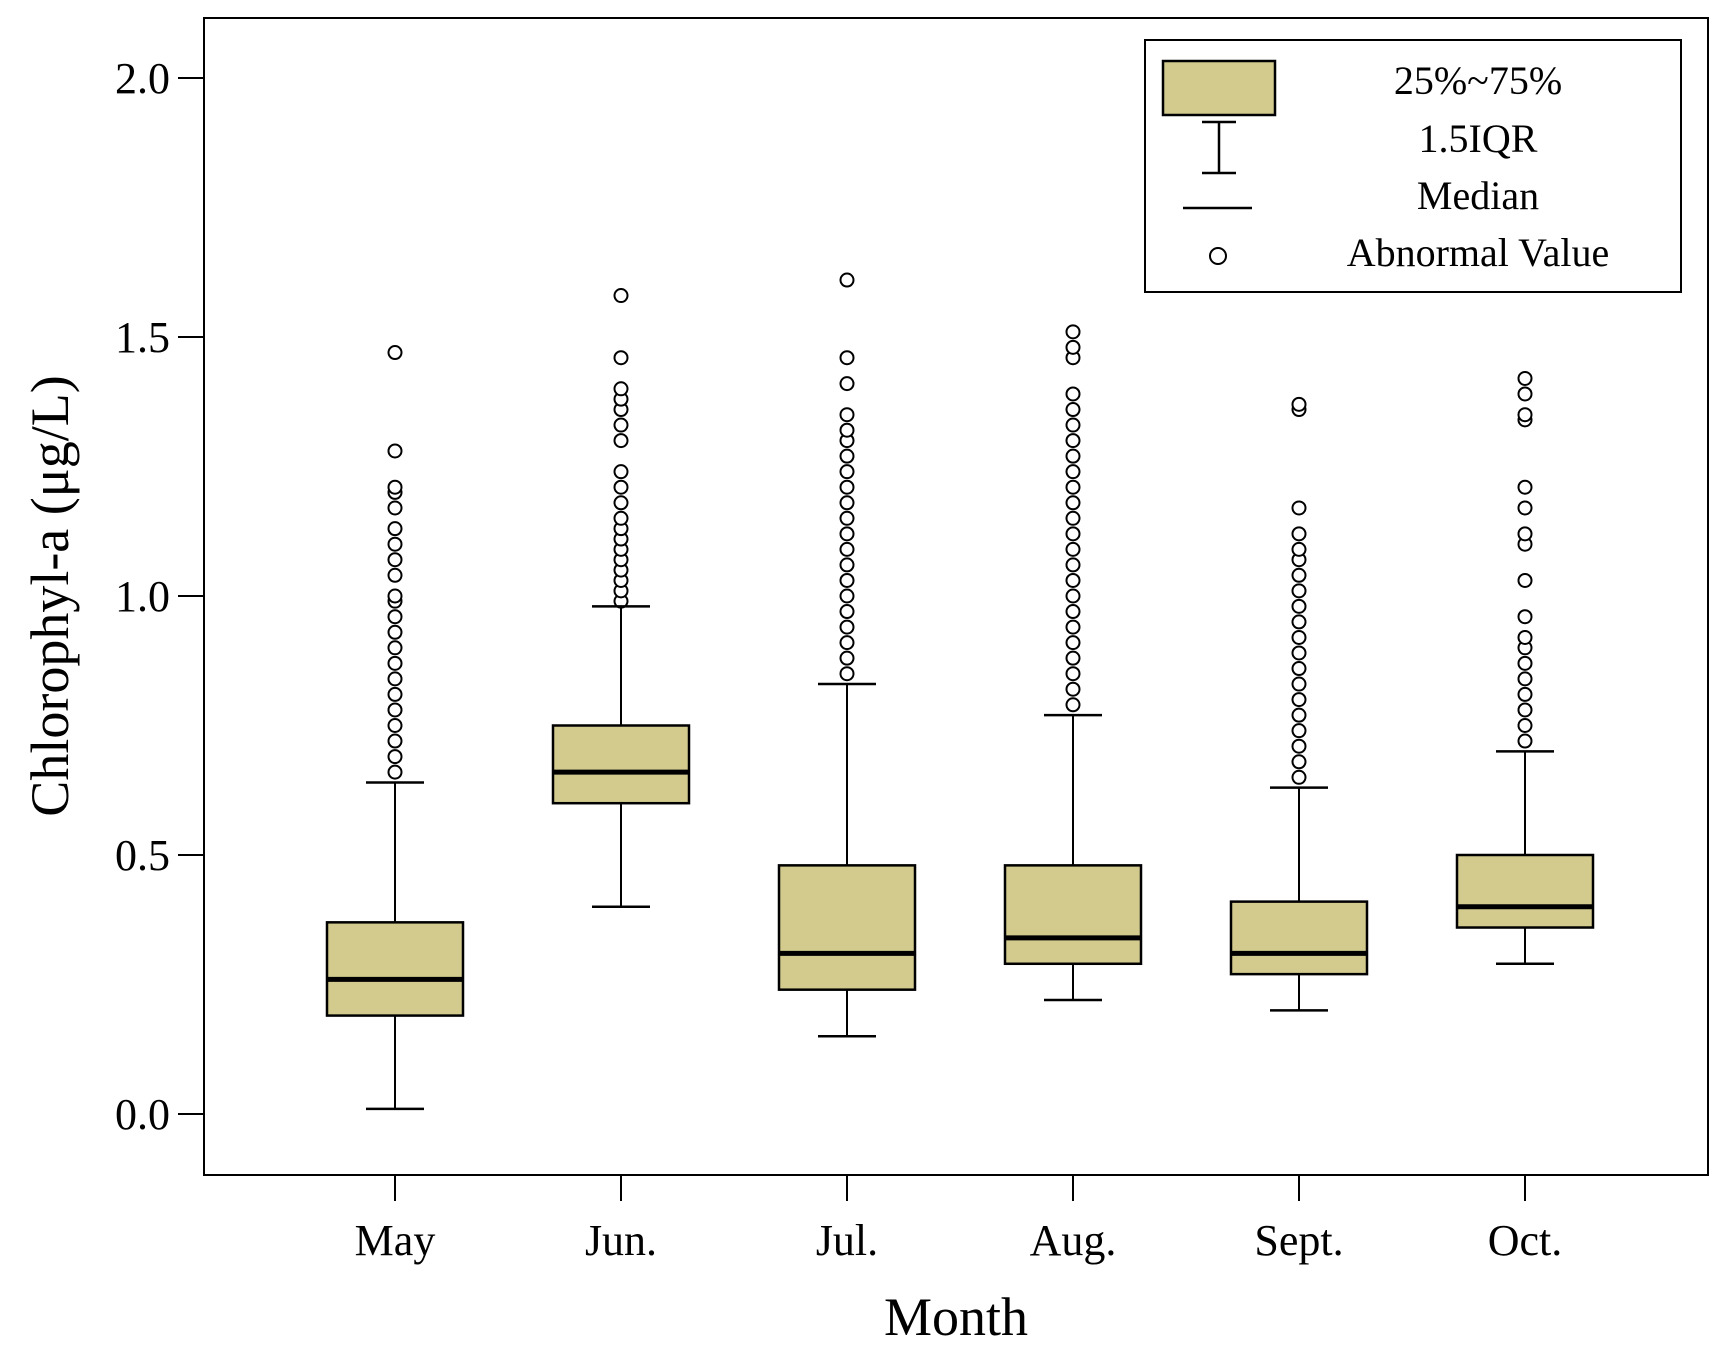  What do you see at coordinates (956, 1317) in the screenshot?
I see `x-axis-title: Month` at bounding box center [956, 1317].